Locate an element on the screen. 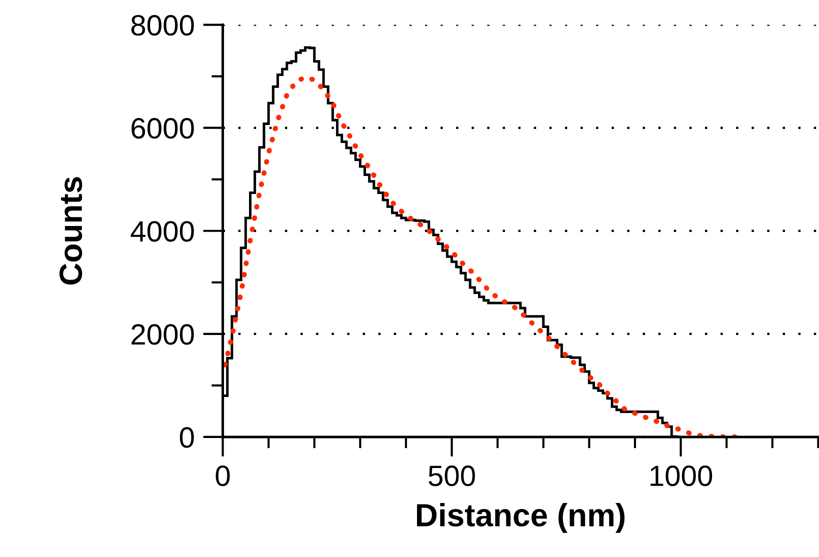  x-tick-label: 500 is located at coordinates (451, 476).